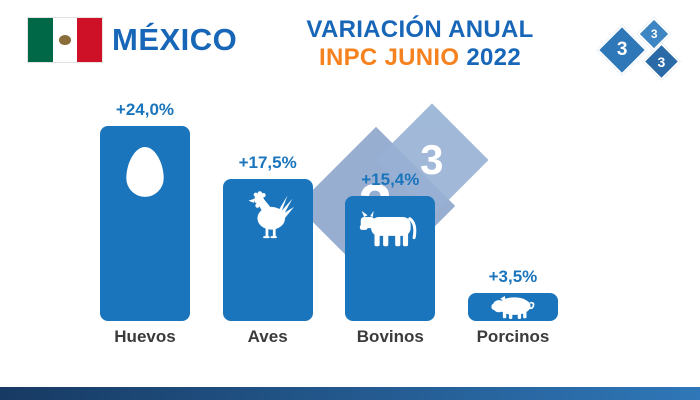 The width and height of the screenshot is (700, 400). What do you see at coordinates (420, 29) in the screenshot?
I see `title-line1: VARIACIÓN ANUAL` at bounding box center [420, 29].